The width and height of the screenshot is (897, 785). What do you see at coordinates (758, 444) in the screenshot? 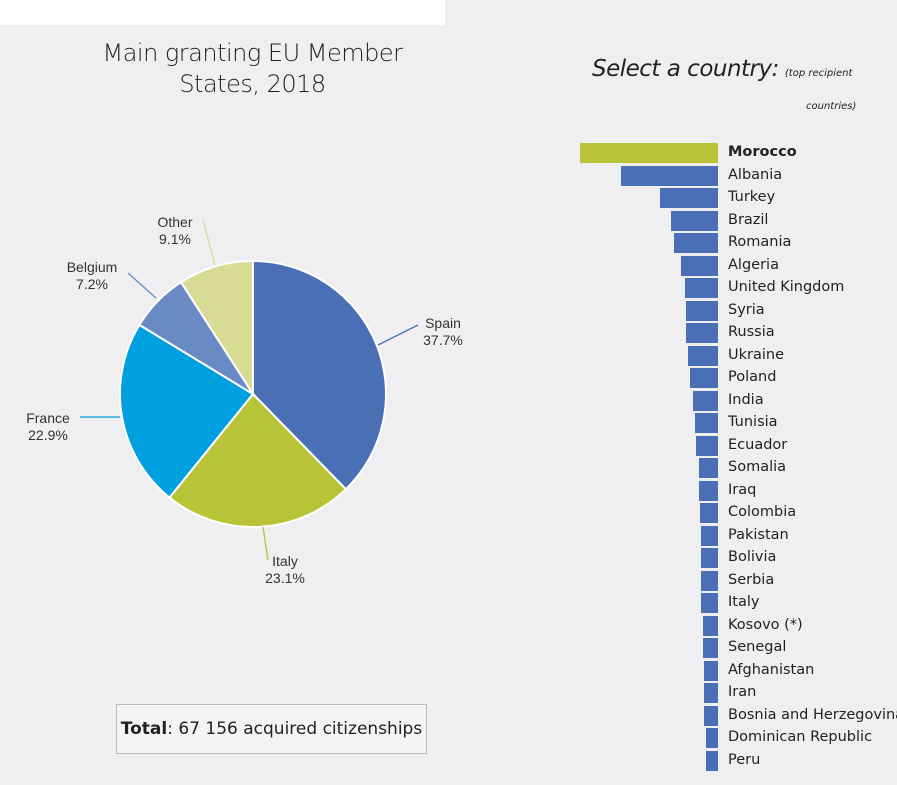
I see `country-label: Ecuador` at bounding box center [758, 444].